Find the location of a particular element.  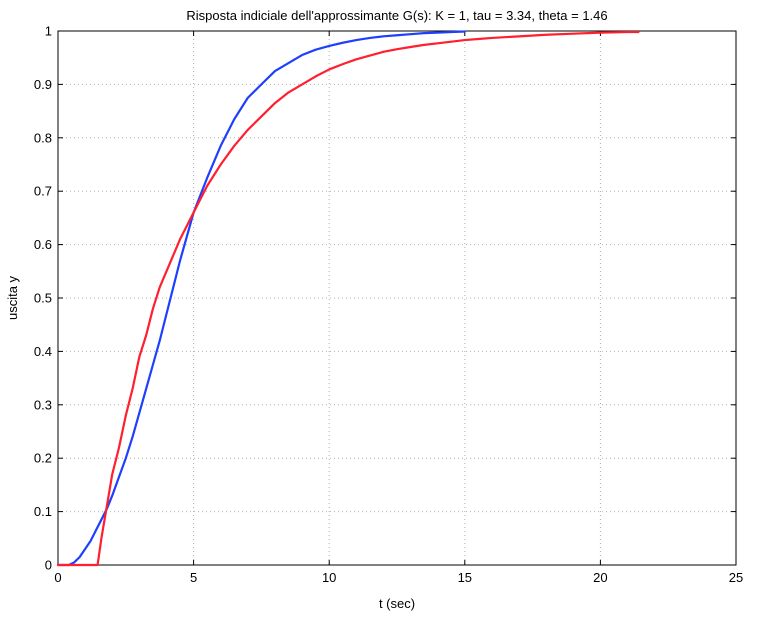

x-tick-label: 15 is located at coordinates (465, 577).